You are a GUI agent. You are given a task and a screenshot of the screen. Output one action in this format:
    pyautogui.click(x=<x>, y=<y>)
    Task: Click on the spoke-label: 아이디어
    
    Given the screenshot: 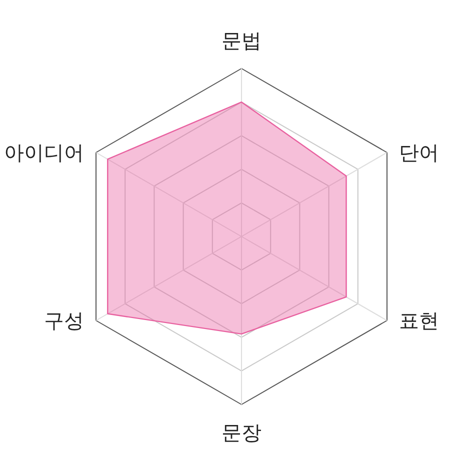 What is the action you would take?
    pyautogui.click(x=44, y=152)
    